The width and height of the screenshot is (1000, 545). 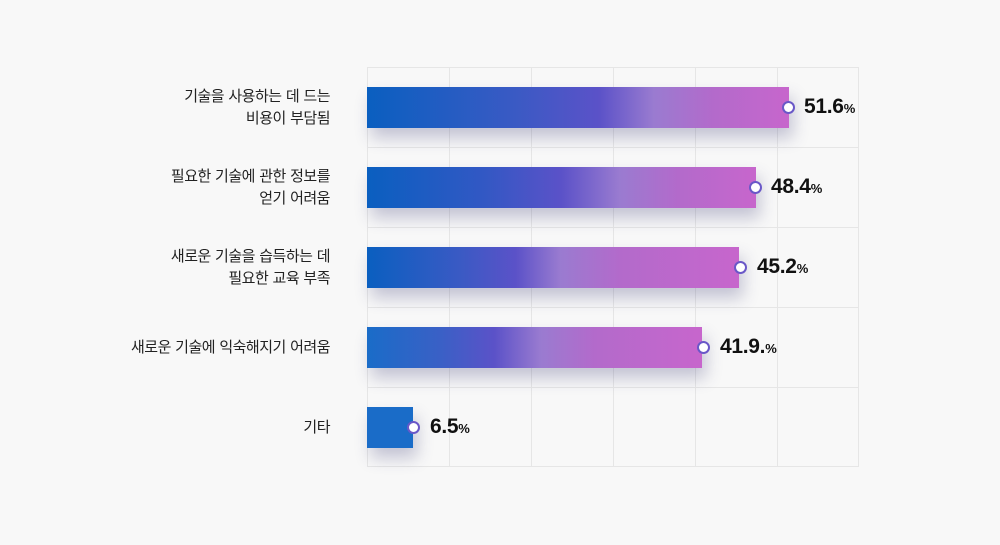 What do you see at coordinates (257, 107) in the screenshot?
I see `category-label: 기술을 사용하는 데 드는 비용이 부담됨` at bounding box center [257, 107].